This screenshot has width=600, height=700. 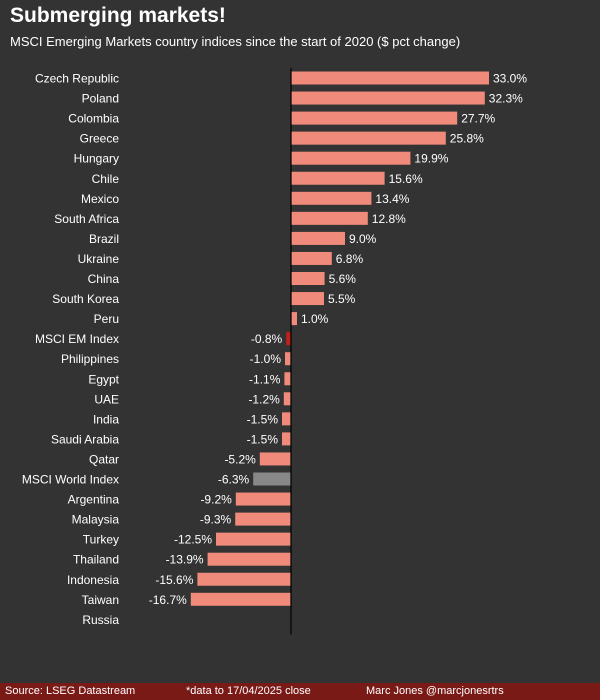 I want to click on category-label: Turkey, so click(x=101, y=540).